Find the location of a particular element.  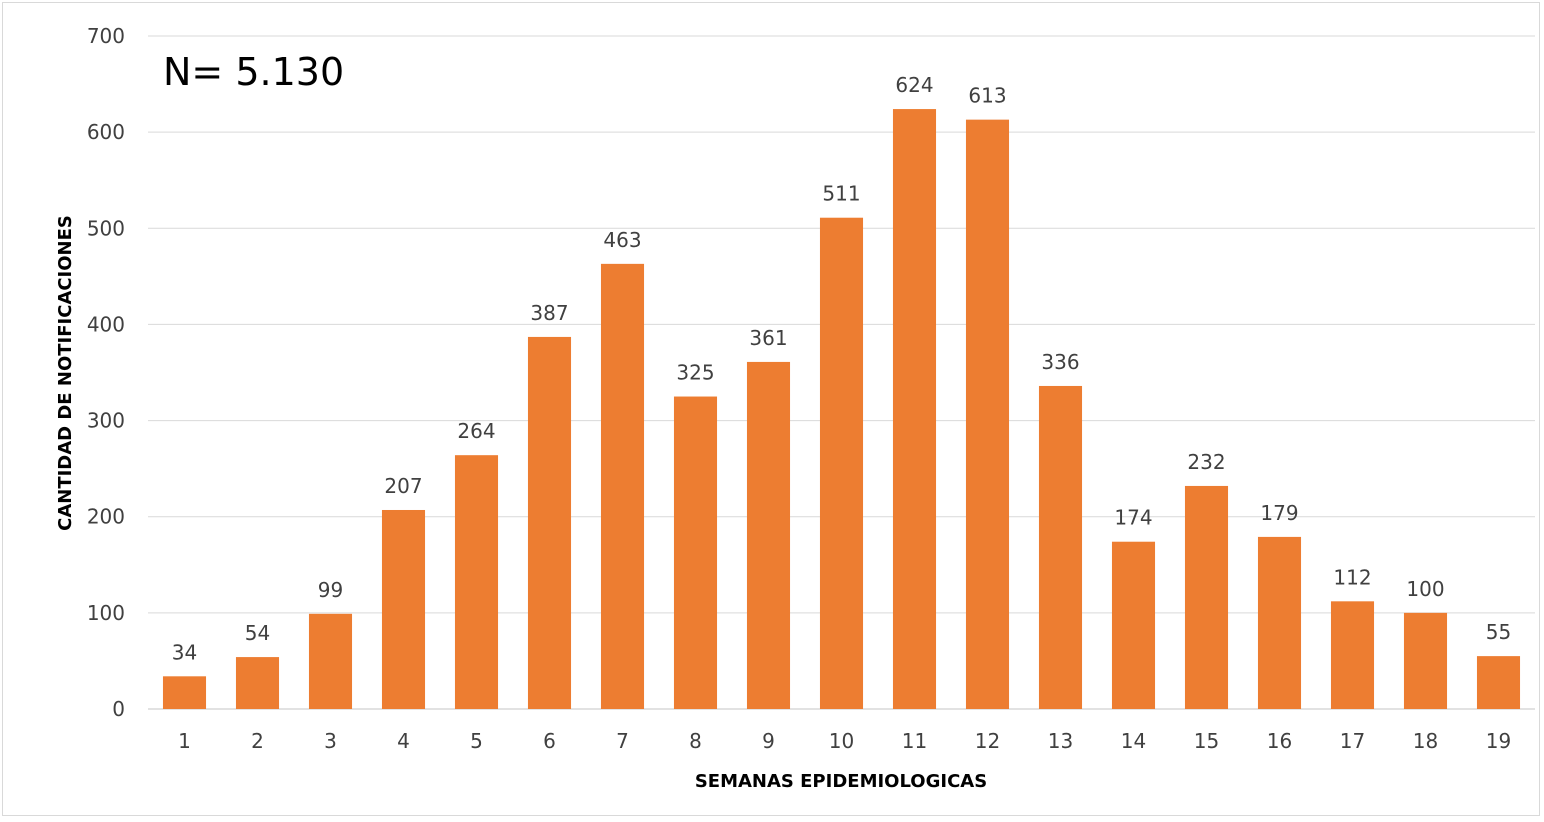

x-tick-label: 10 is located at coordinates (841, 741).